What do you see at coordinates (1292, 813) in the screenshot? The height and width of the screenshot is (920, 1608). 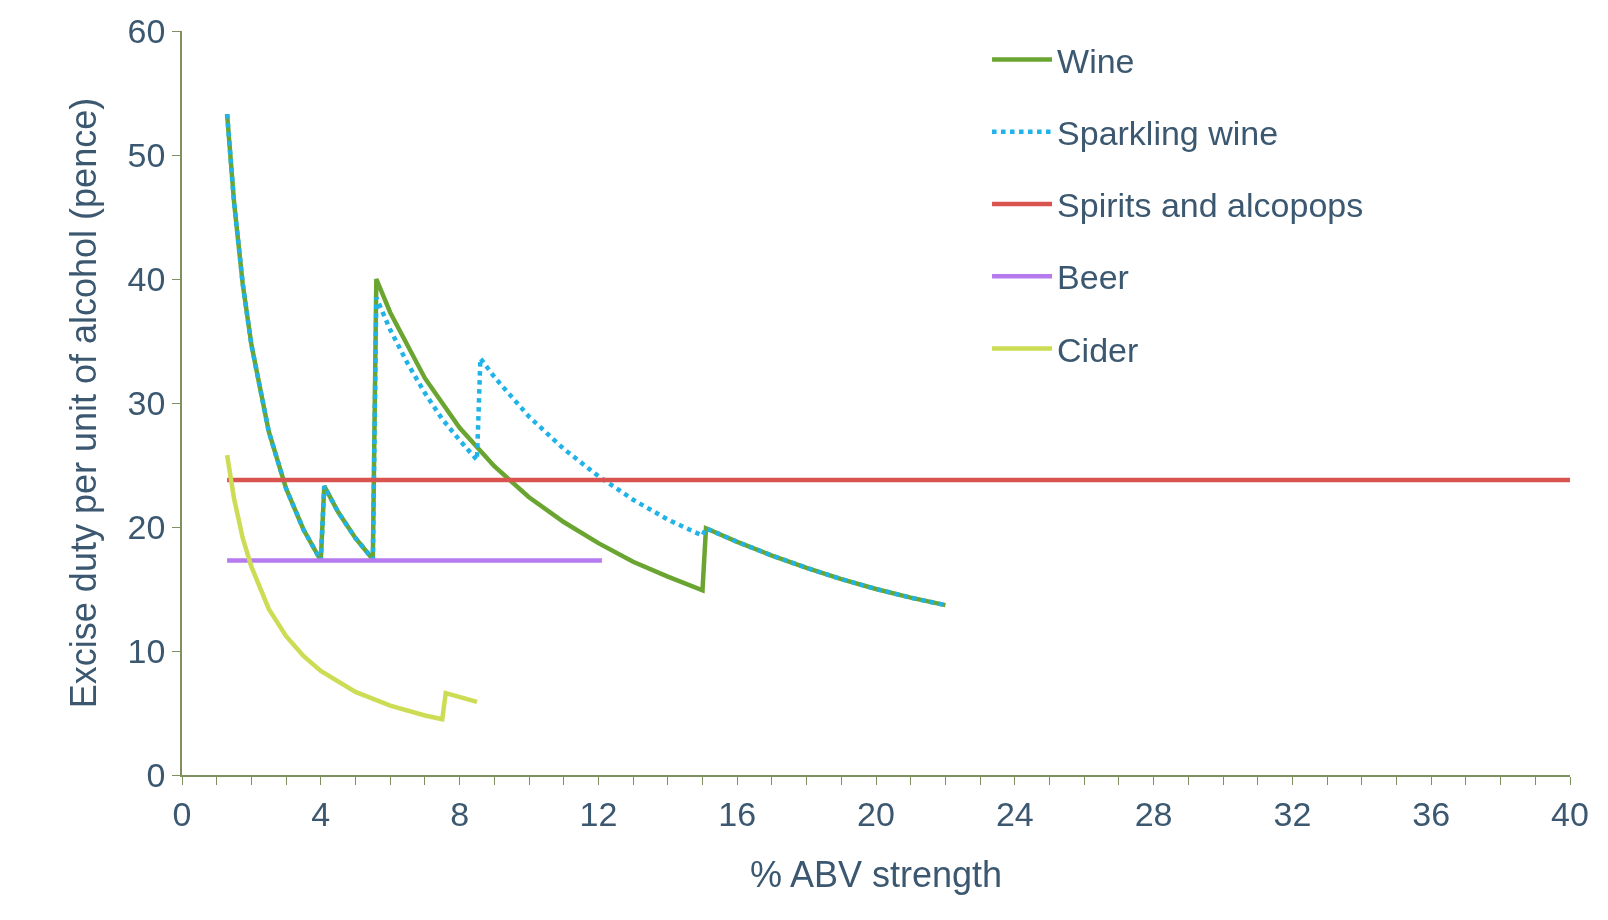 I see `x-tick-label: 32` at bounding box center [1292, 813].